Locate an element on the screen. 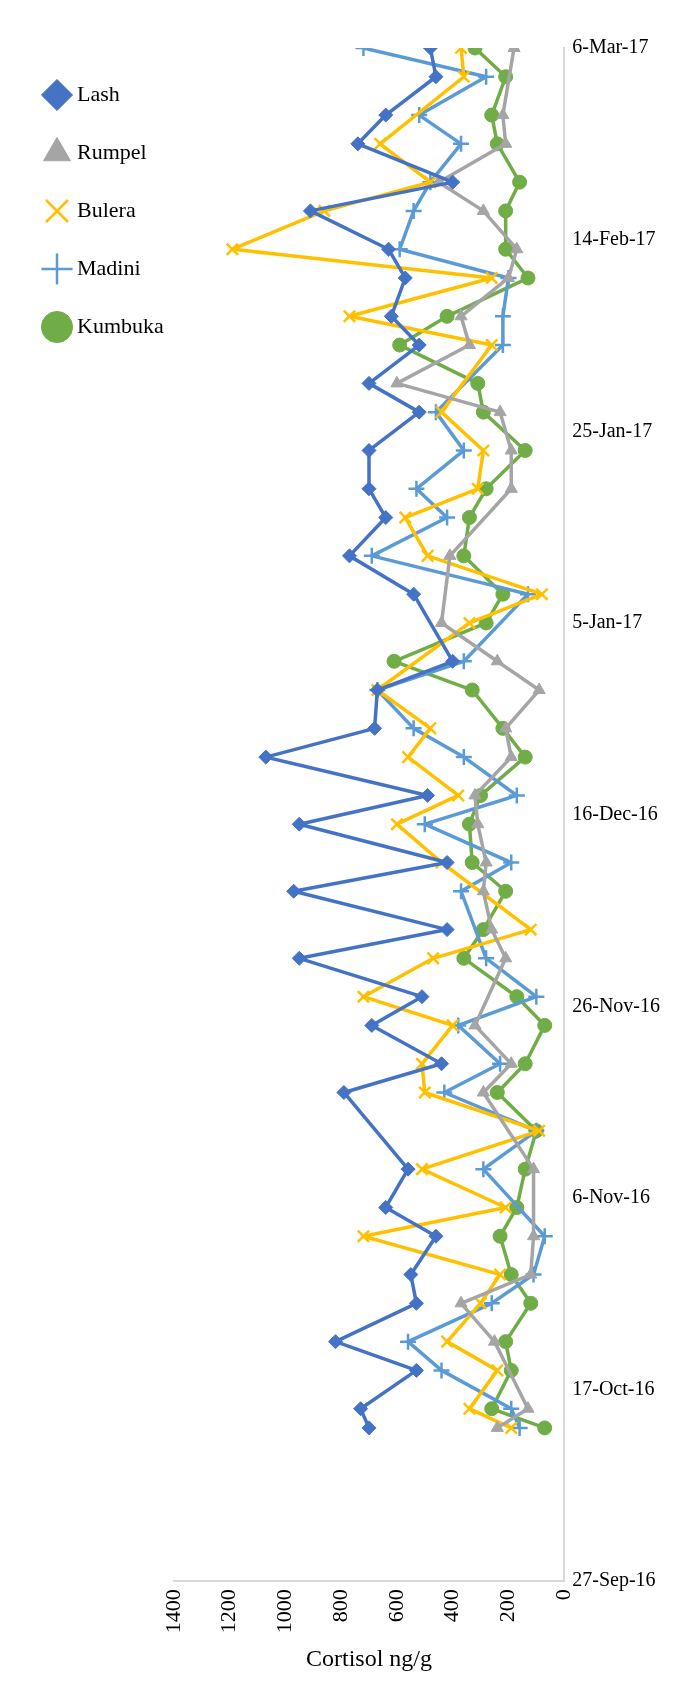 Image resolution: width=682 pixels, height=1696 pixels. y-tick-label: 27-Sep-16 is located at coordinates (614, 1580).